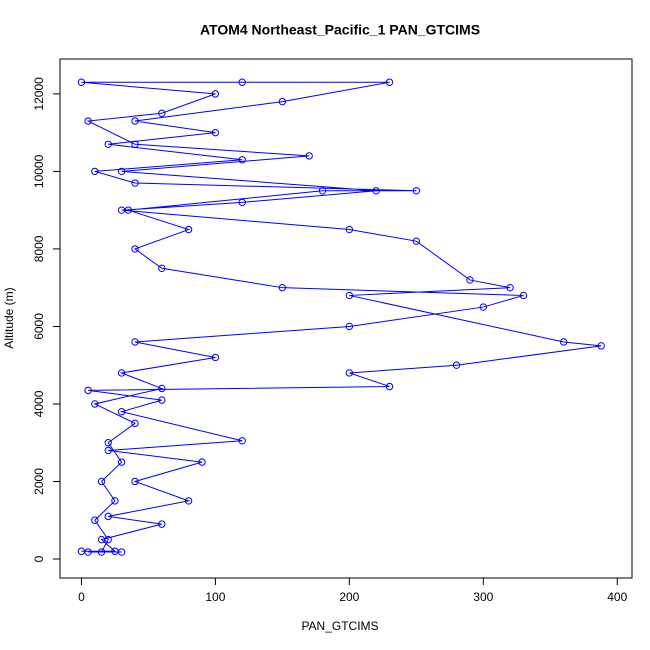  Describe the element at coordinates (39, 558) in the screenshot. I see `y-tick-label: 0` at that location.